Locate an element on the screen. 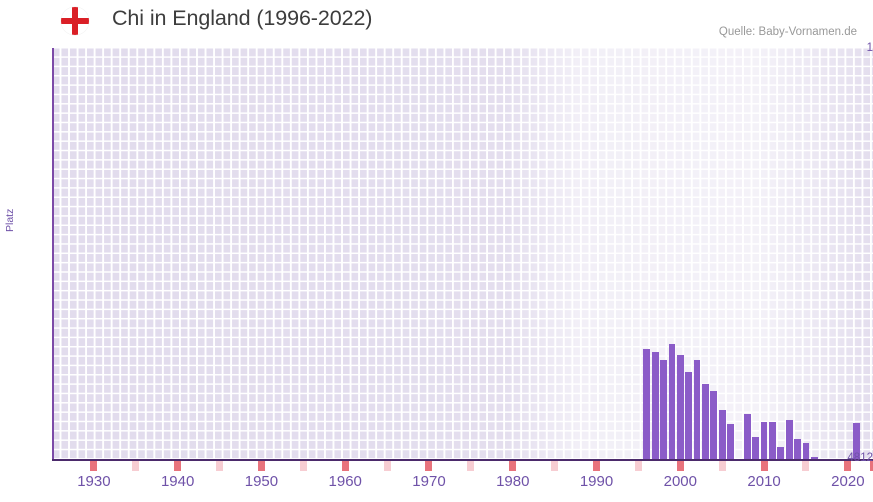 Image resolution: width=873 pixels, height=502 pixels. bar-2021 is located at coordinates (856, 440).